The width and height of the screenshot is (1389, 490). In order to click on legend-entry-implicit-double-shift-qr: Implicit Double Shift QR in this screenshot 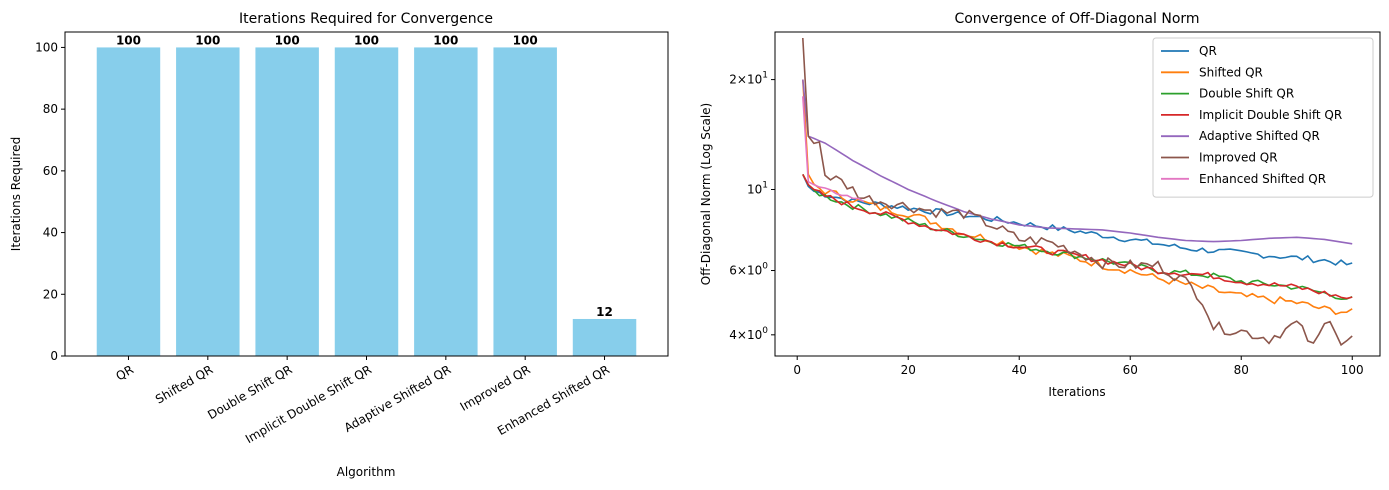, I will do `click(1270, 115)`.